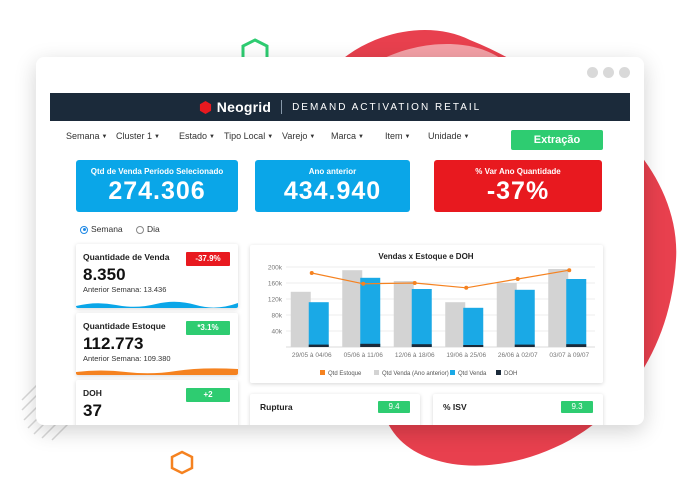 Image resolution: width=680 pixels, height=496 pixels. I want to click on radio-unselected-icon, so click(140, 229).